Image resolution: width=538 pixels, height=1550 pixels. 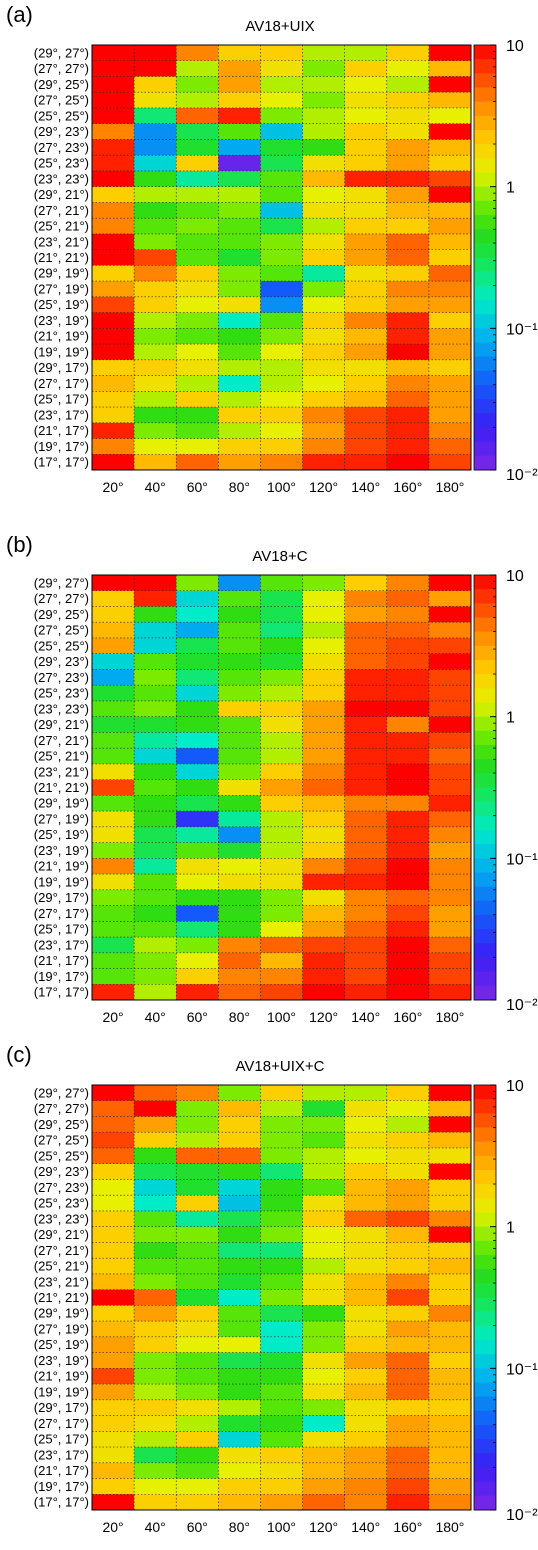 What do you see at coordinates (61, 740) in the screenshot?
I see `y-tick-label: (27°, 21°)` at bounding box center [61, 740].